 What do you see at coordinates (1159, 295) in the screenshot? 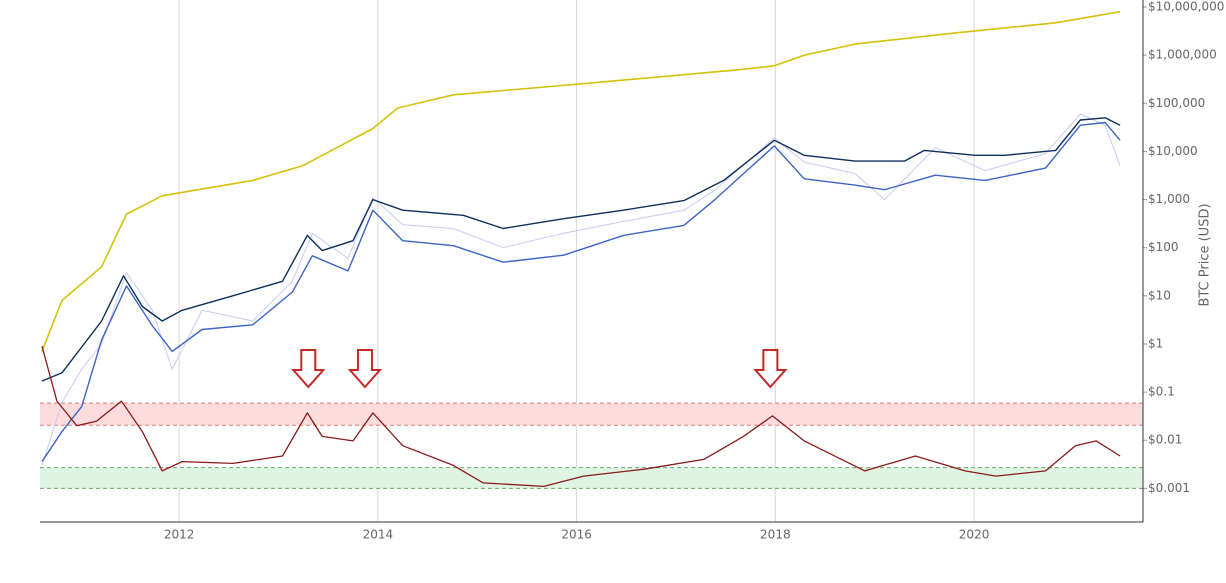
I see `y-tick-label: $10` at bounding box center [1159, 295].